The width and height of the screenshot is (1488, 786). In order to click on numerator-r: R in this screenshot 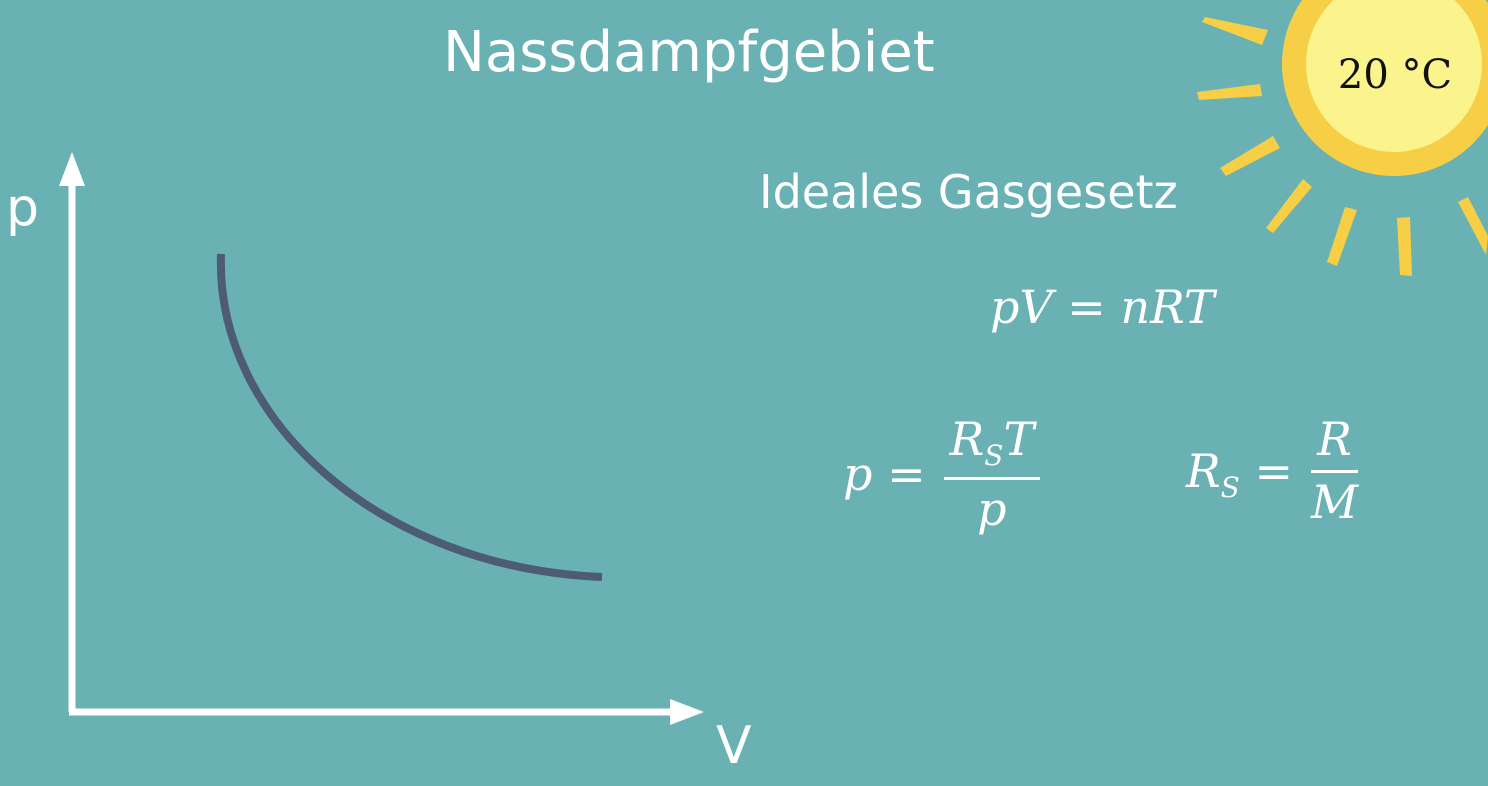, I will do `click(967, 439)`.